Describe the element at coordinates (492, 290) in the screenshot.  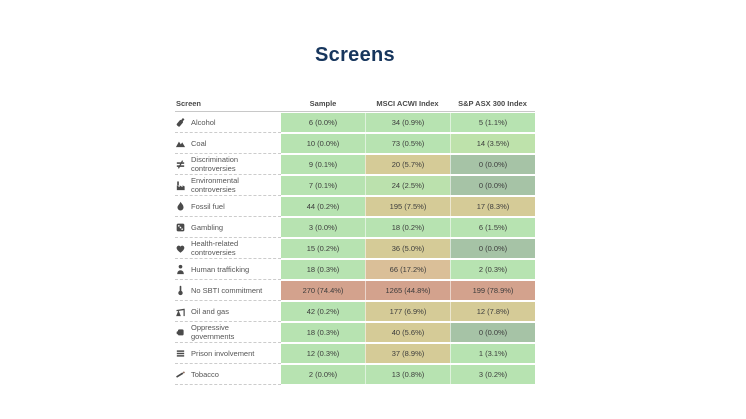
I see `sp-asx-value-cell: 199 (78.9%)` at that location.